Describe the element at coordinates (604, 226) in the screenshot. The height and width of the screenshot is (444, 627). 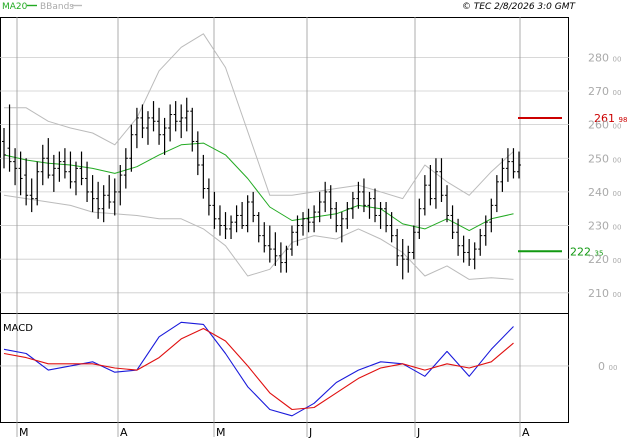
I see `price-axis-tick-label: 230 00` at that location.